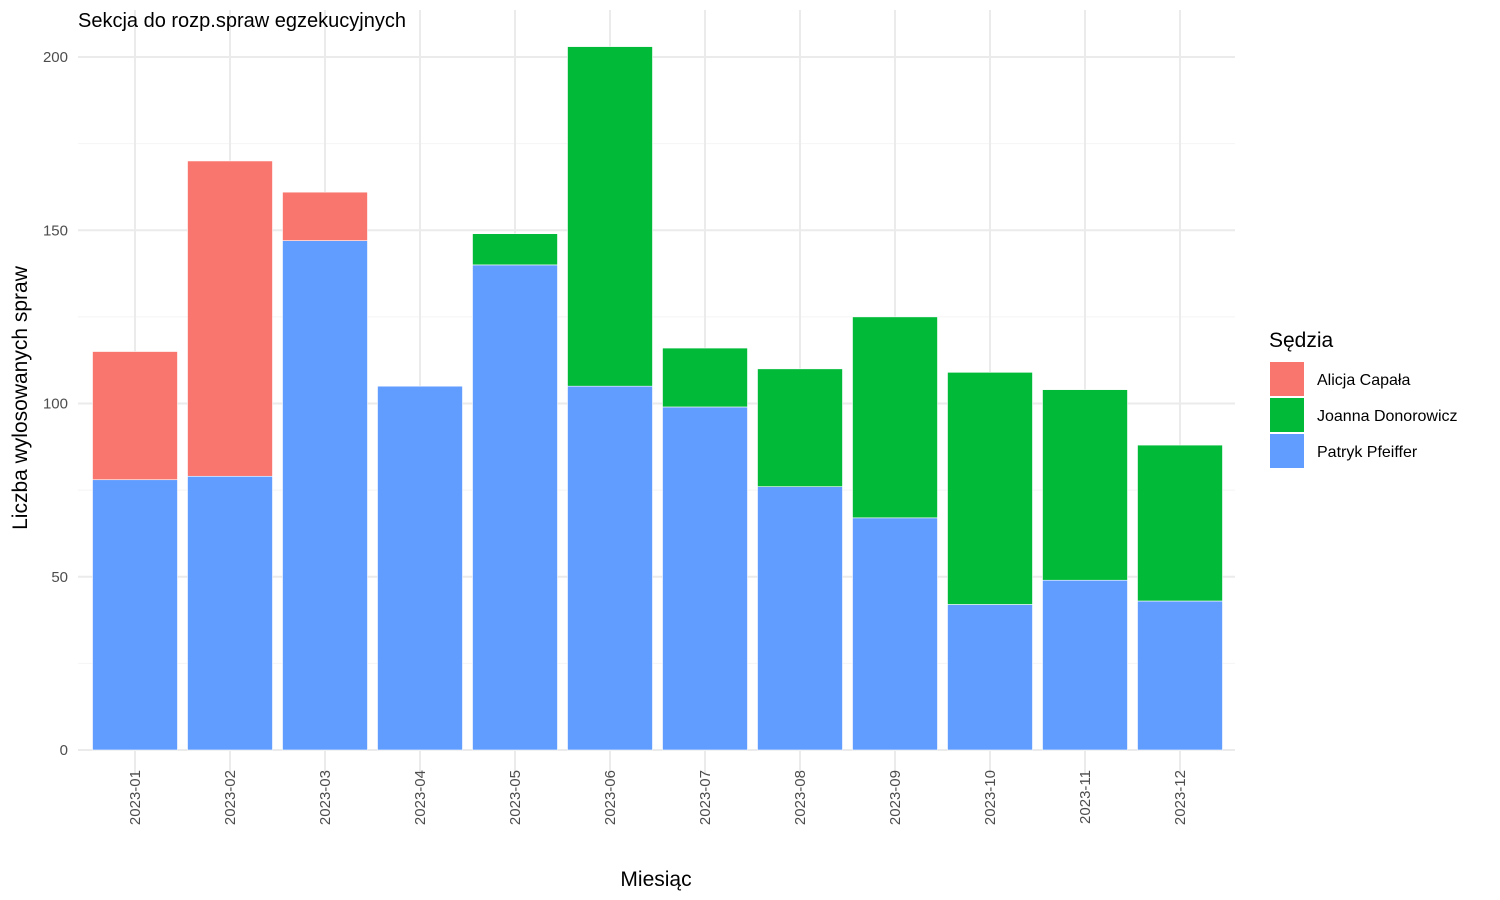  Describe the element at coordinates (895, 797) in the screenshot. I see `x-tick-label: 2023-09` at that location.